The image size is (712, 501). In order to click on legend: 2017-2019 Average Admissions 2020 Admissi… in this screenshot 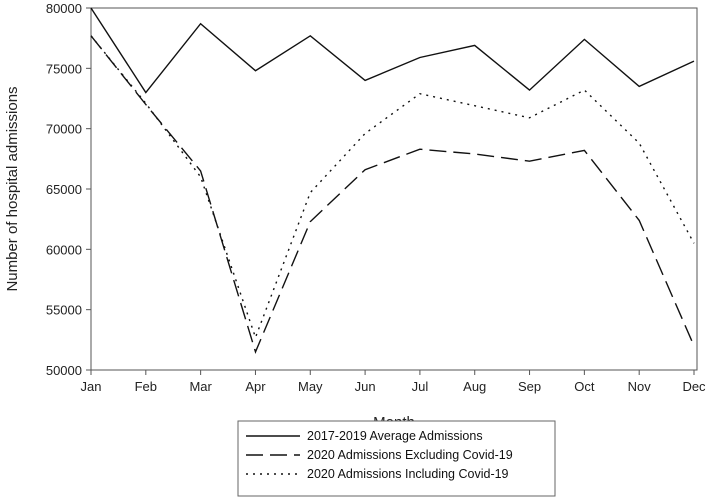, I will do `click(396, 458)`.